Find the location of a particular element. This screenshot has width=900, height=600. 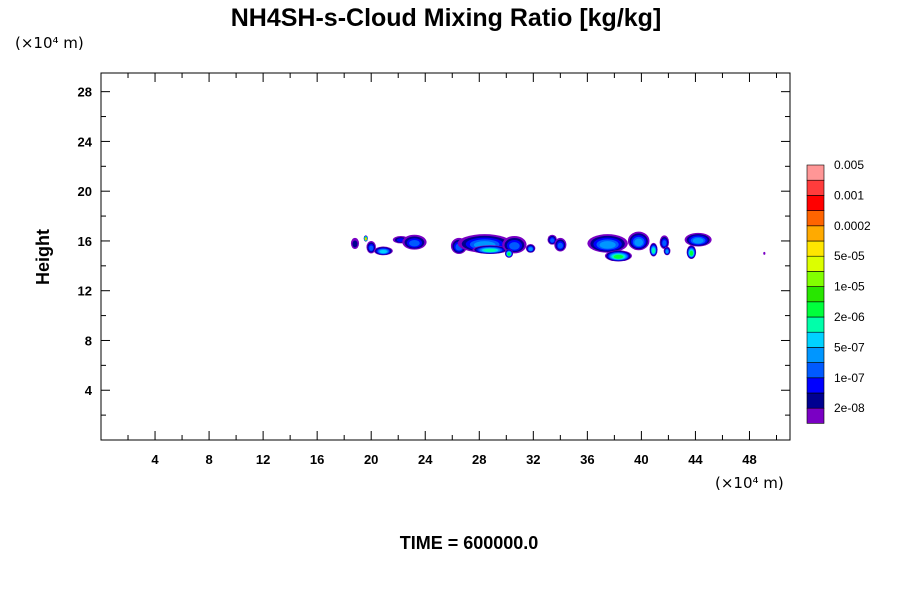

y-tick-label: 16 is located at coordinates (85, 241).